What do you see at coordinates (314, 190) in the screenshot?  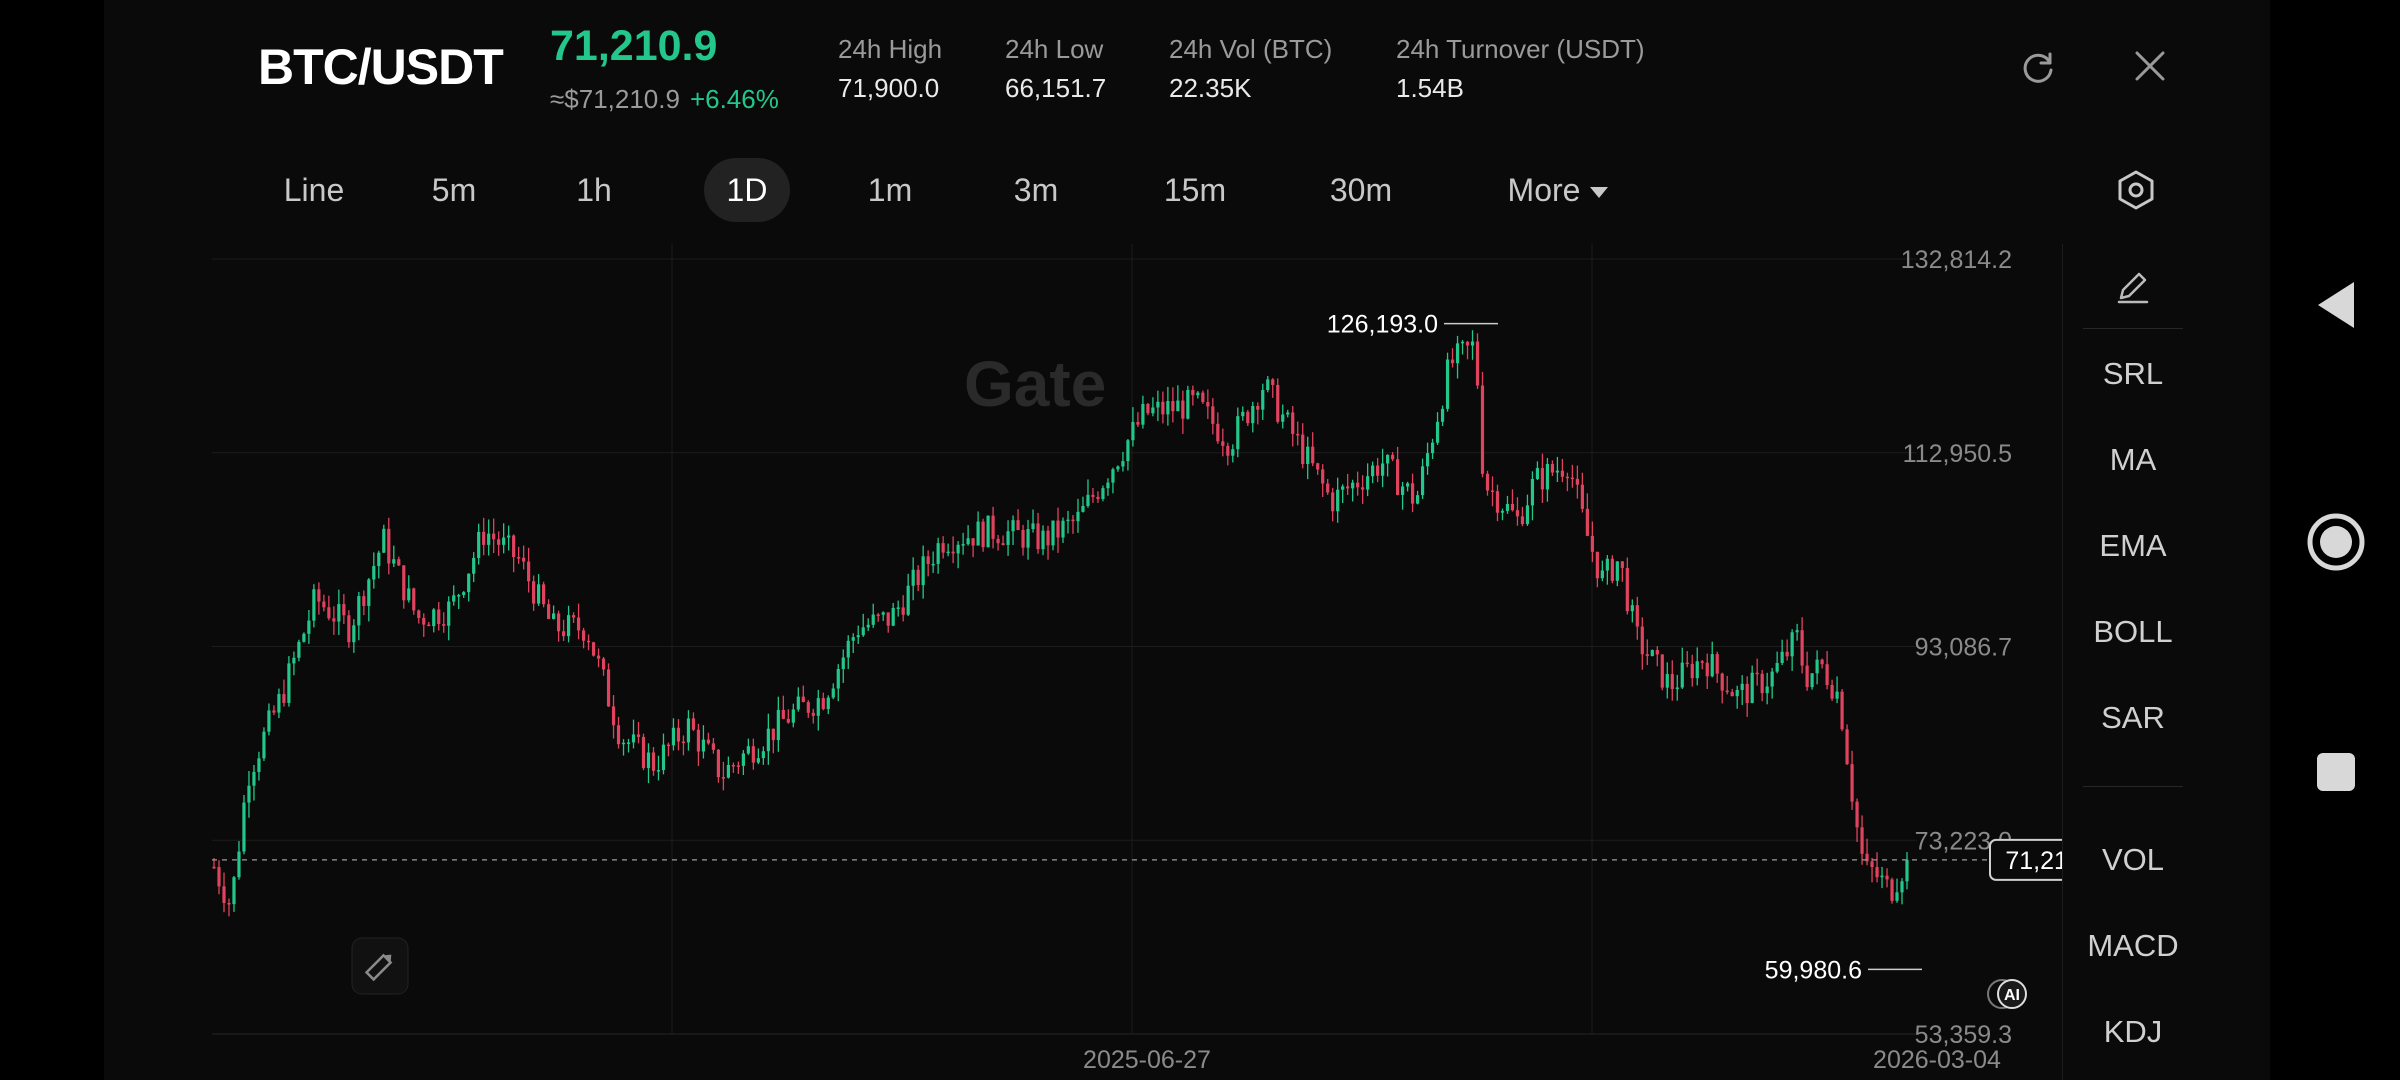 I see `tab-line: Line` at bounding box center [314, 190].